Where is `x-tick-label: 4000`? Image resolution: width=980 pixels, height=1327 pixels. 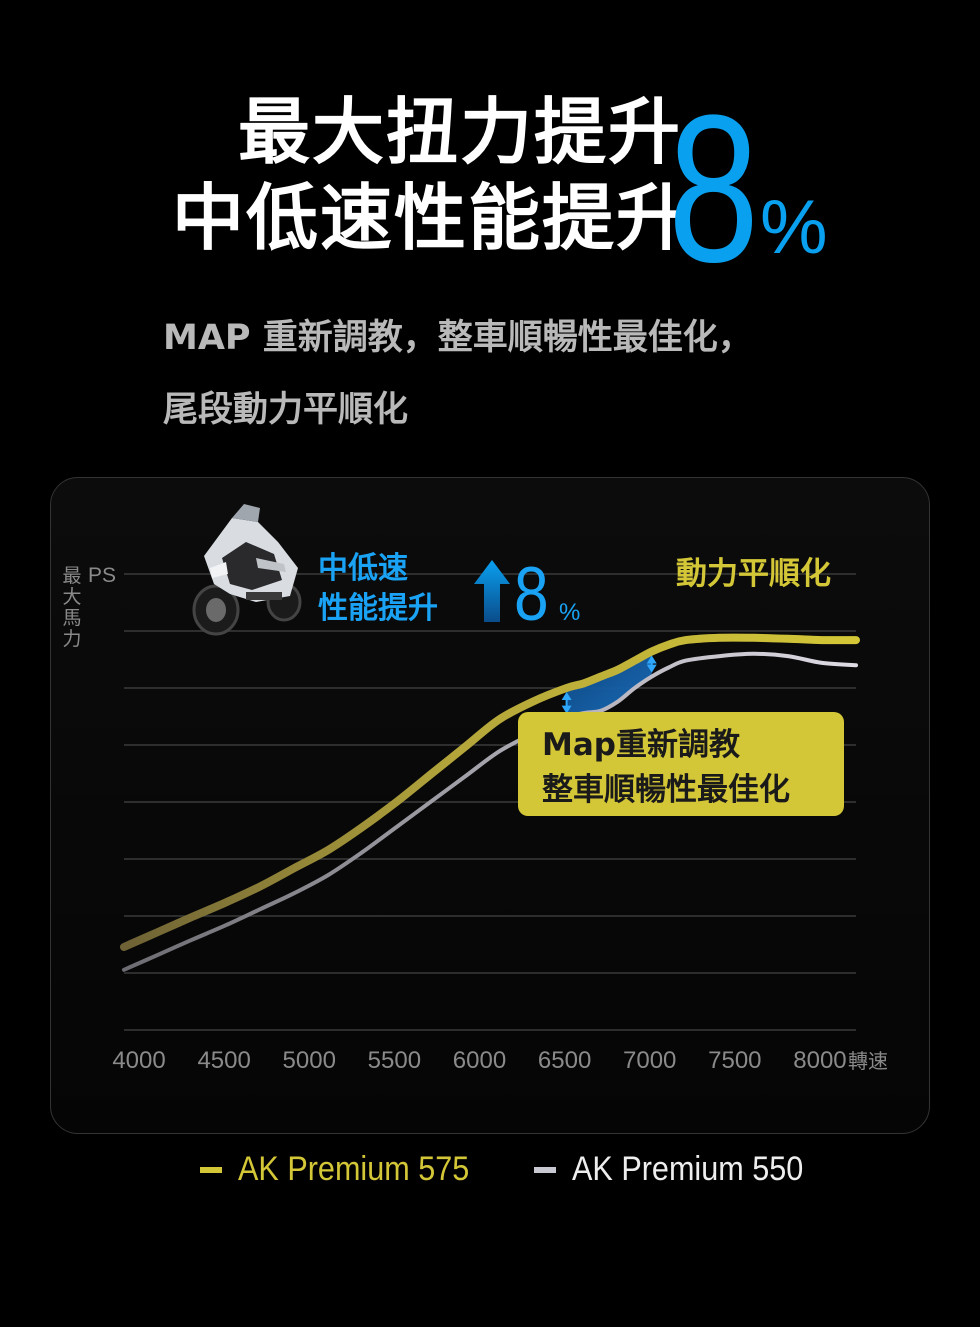
x-tick-label: 4000 is located at coordinates (138, 1060).